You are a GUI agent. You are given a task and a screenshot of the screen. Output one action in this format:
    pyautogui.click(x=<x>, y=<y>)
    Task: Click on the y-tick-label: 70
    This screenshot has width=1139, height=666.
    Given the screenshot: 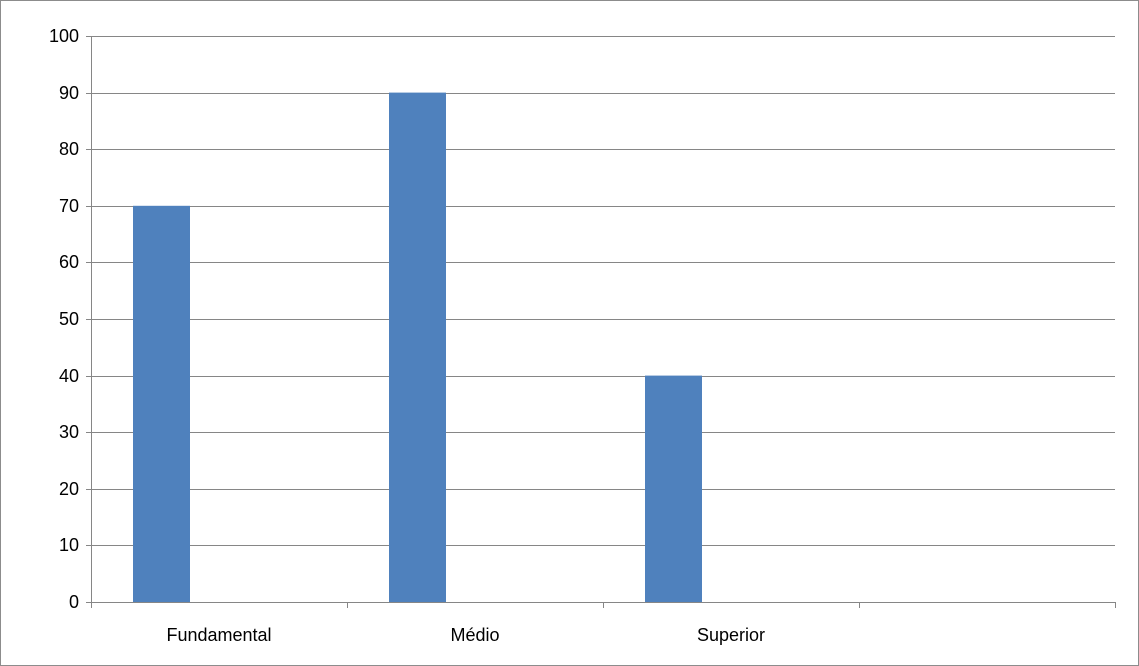 What is the action you would take?
    pyautogui.click(x=69, y=206)
    